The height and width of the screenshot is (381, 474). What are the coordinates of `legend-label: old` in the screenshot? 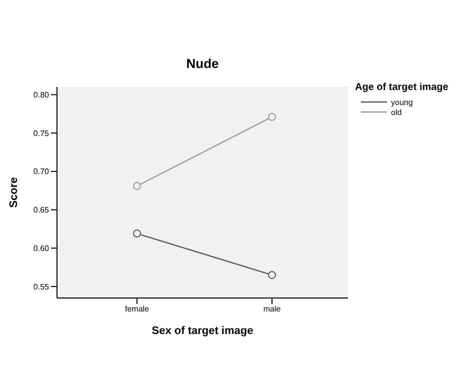 It's located at (396, 112).